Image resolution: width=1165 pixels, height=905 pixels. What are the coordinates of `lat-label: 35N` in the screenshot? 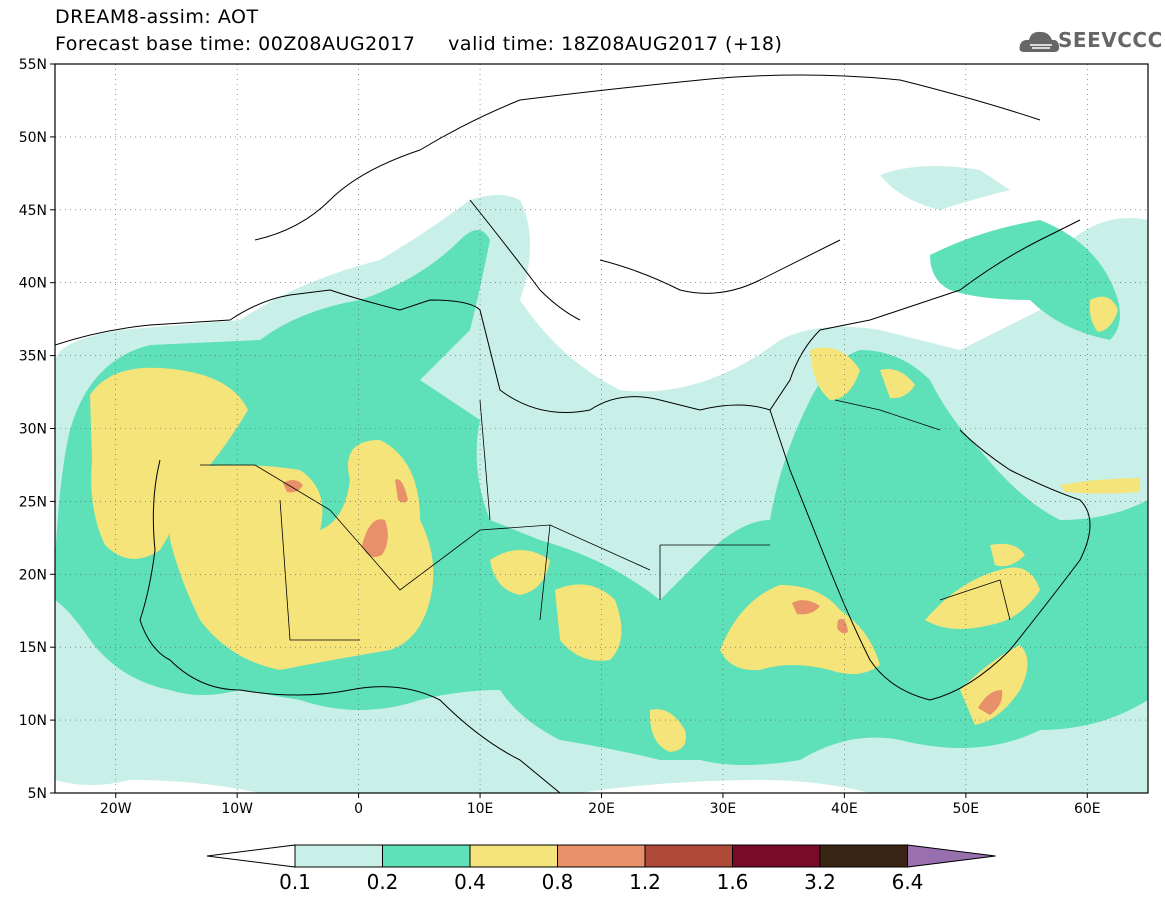 It's located at (33, 357).